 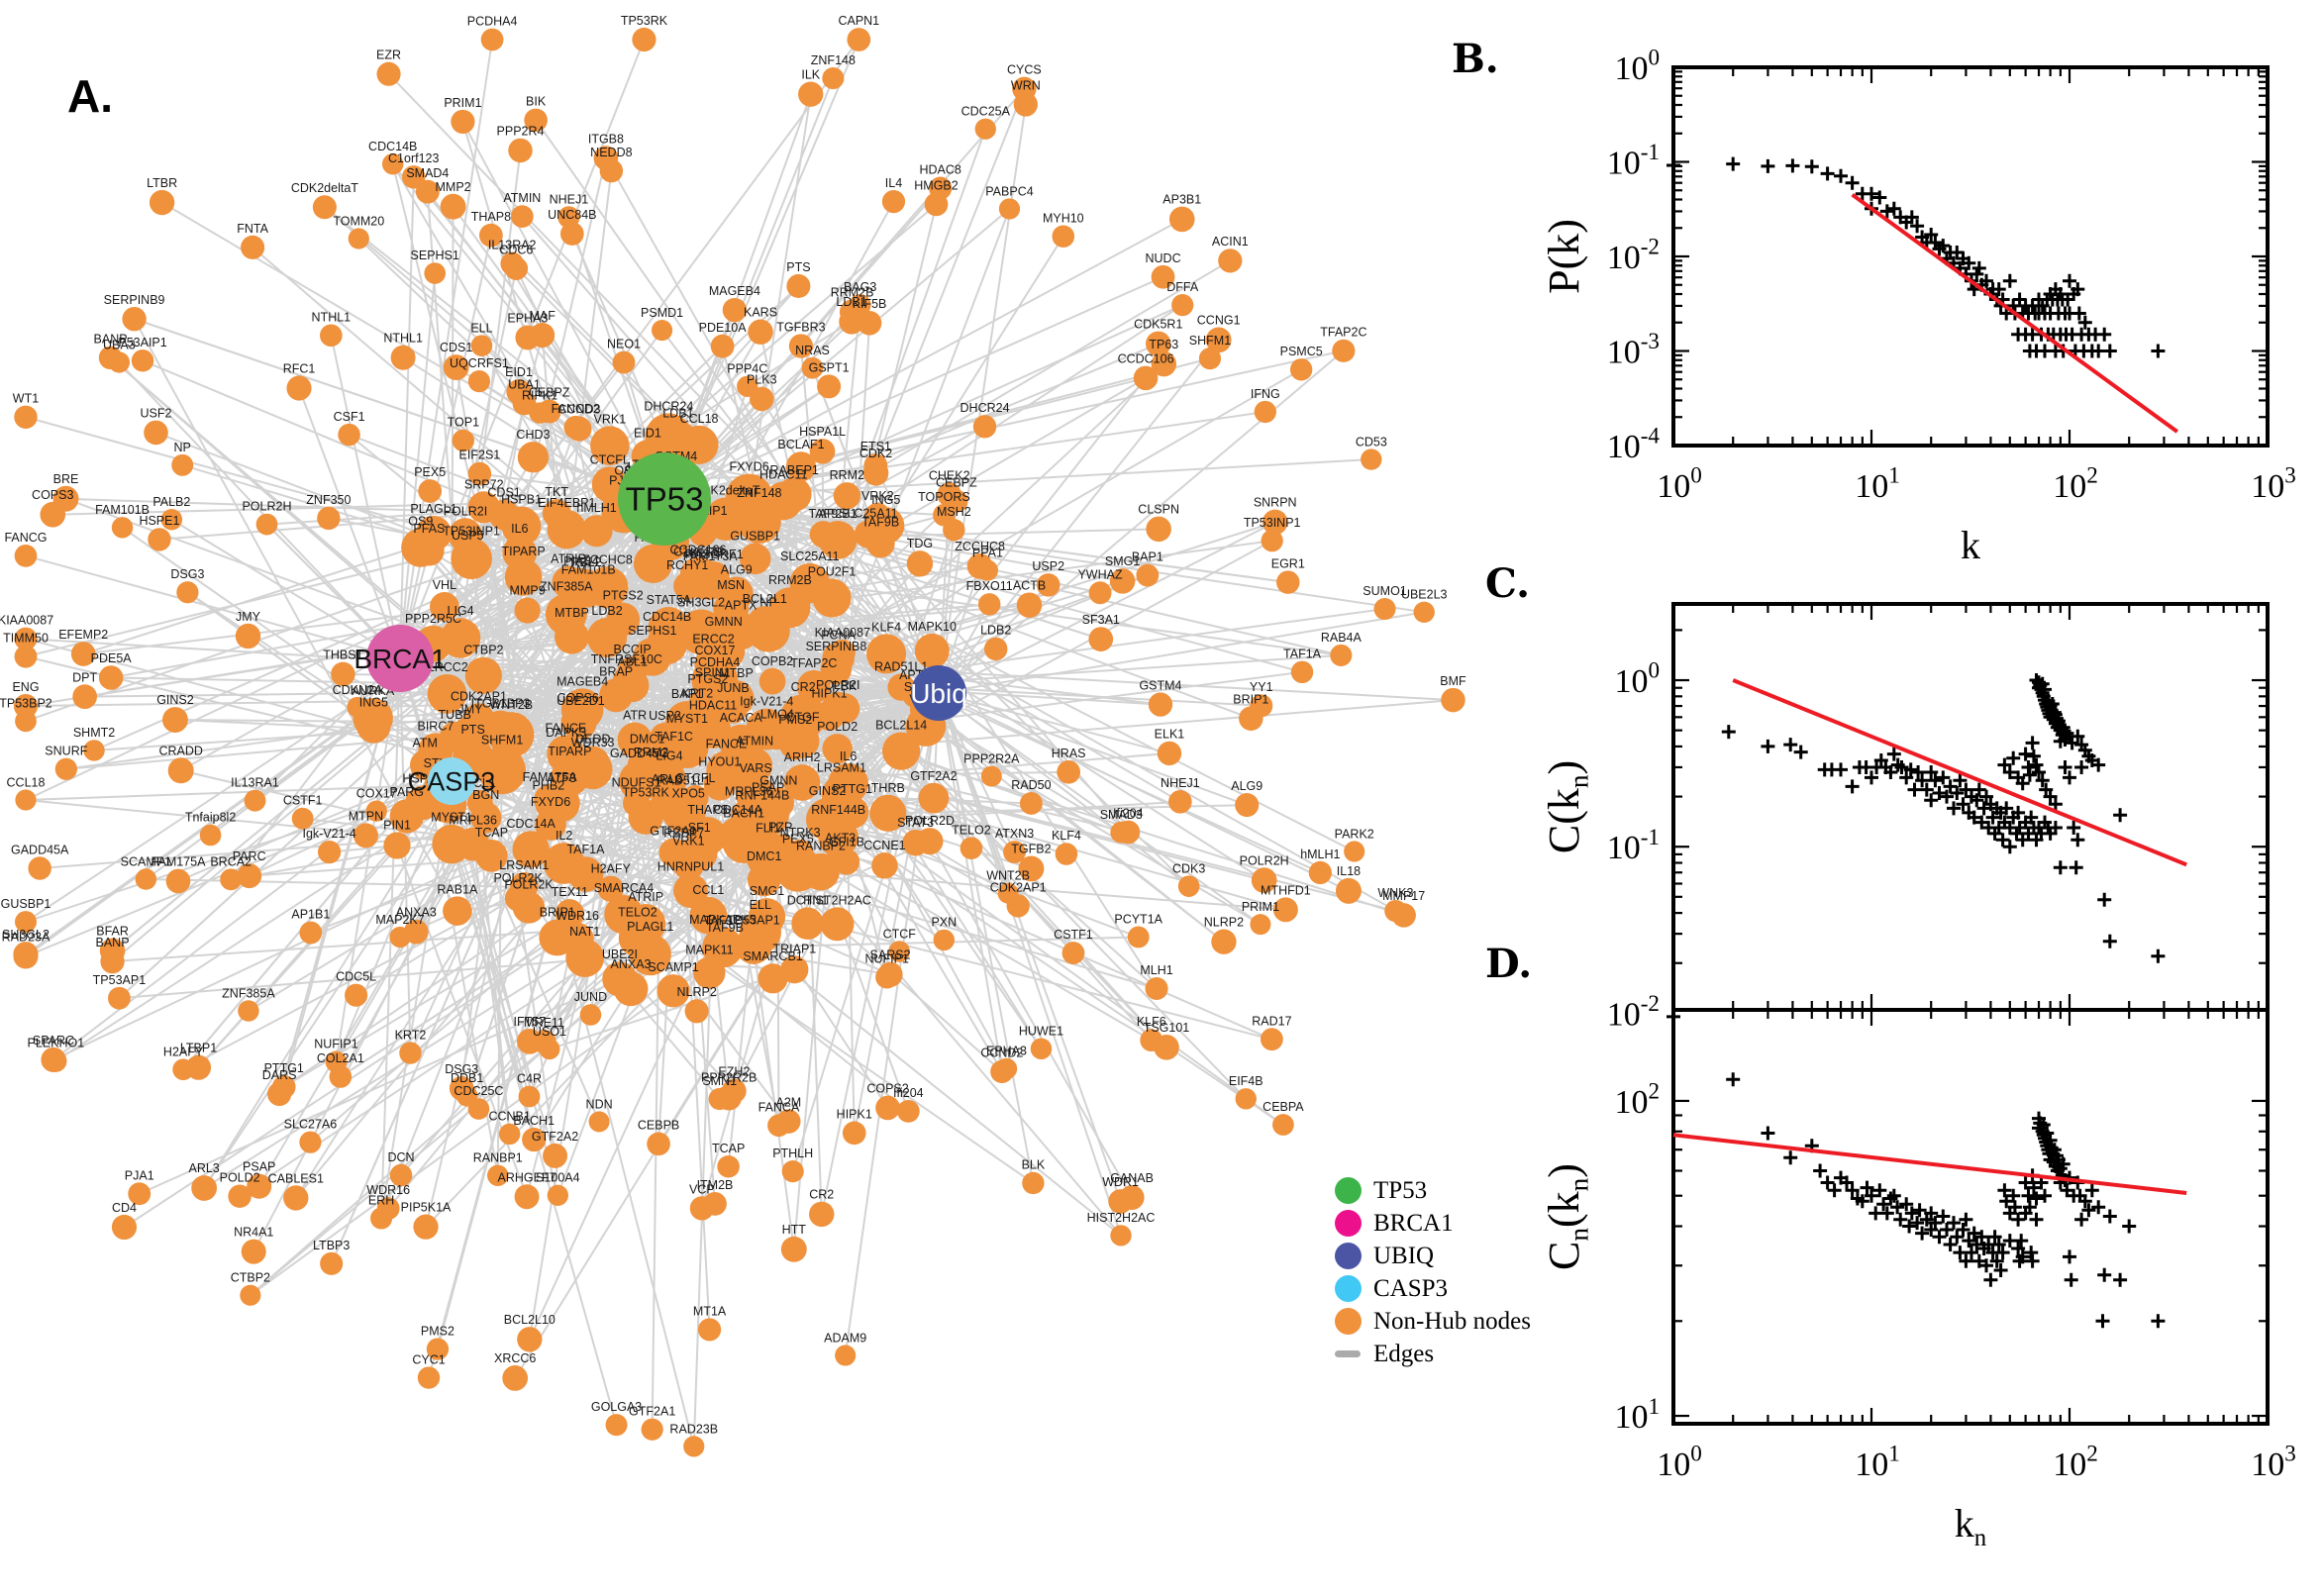 What do you see at coordinates (1404, 1256) in the screenshot?
I see `legend-label: UBIQ` at bounding box center [1404, 1256].